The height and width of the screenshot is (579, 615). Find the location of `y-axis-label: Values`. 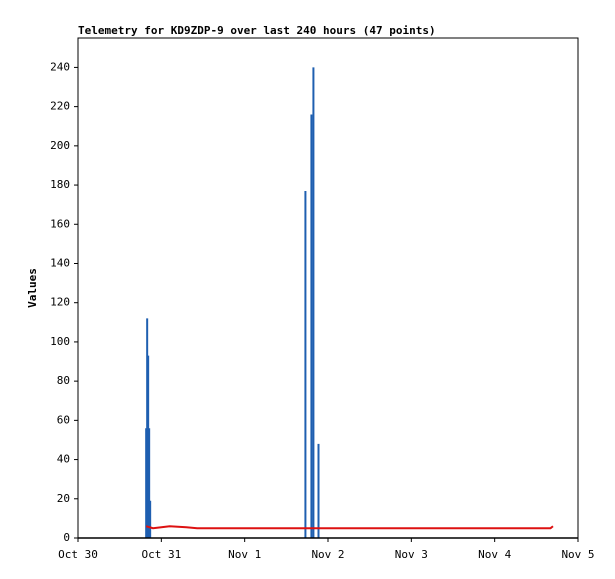

y-axis-label: Values is located at coordinates (32, 288).